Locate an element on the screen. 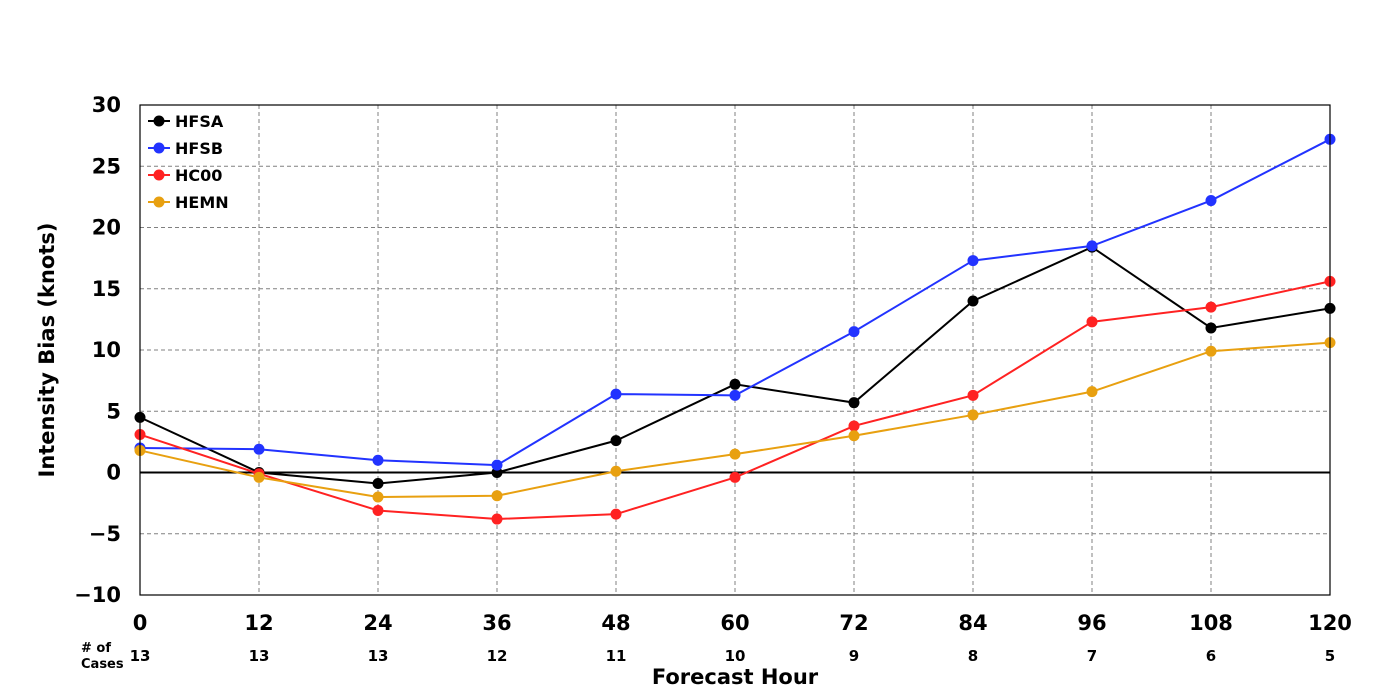 Image resolution: width=1400 pixels, height=700 pixels. case-count: 9 is located at coordinates (854, 656).